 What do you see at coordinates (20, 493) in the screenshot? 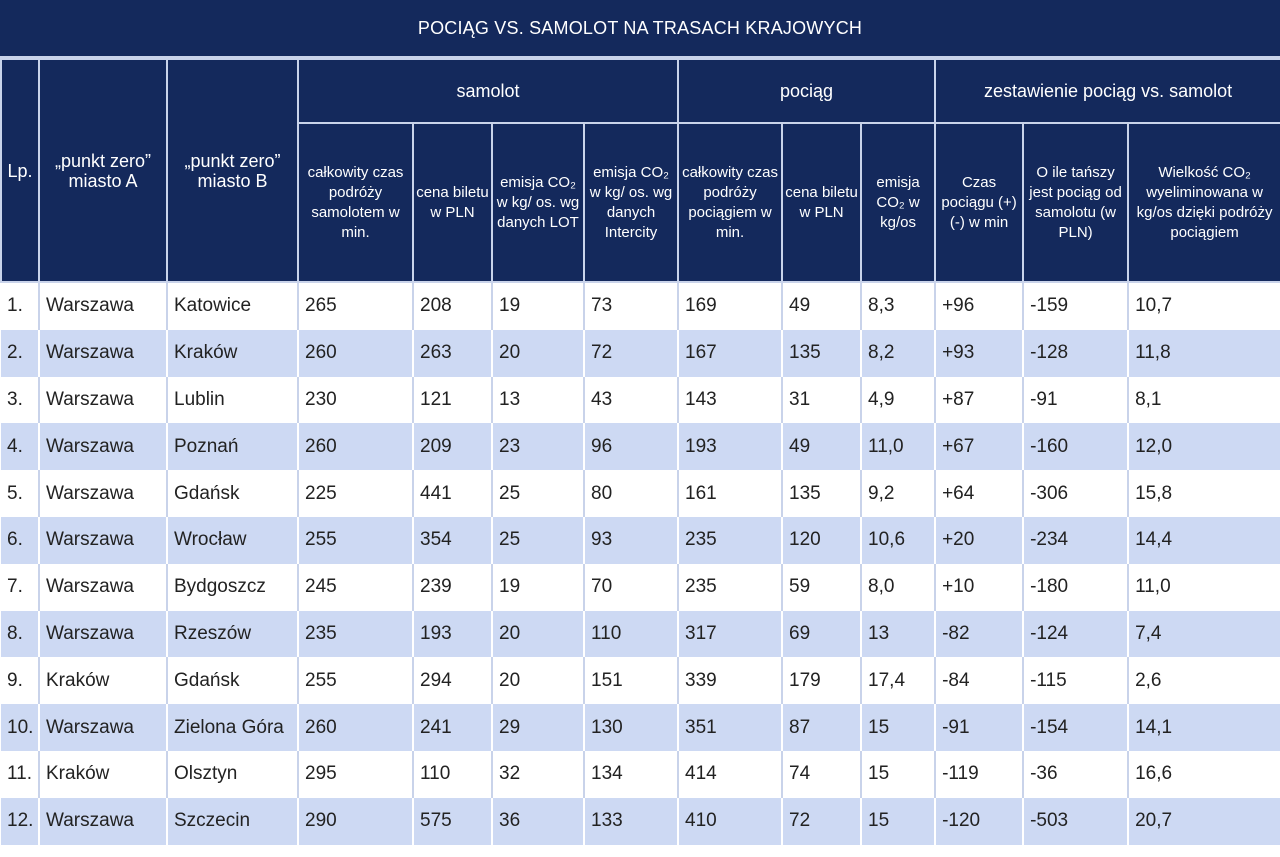
I see `table-cell: 5.` at bounding box center [20, 493].